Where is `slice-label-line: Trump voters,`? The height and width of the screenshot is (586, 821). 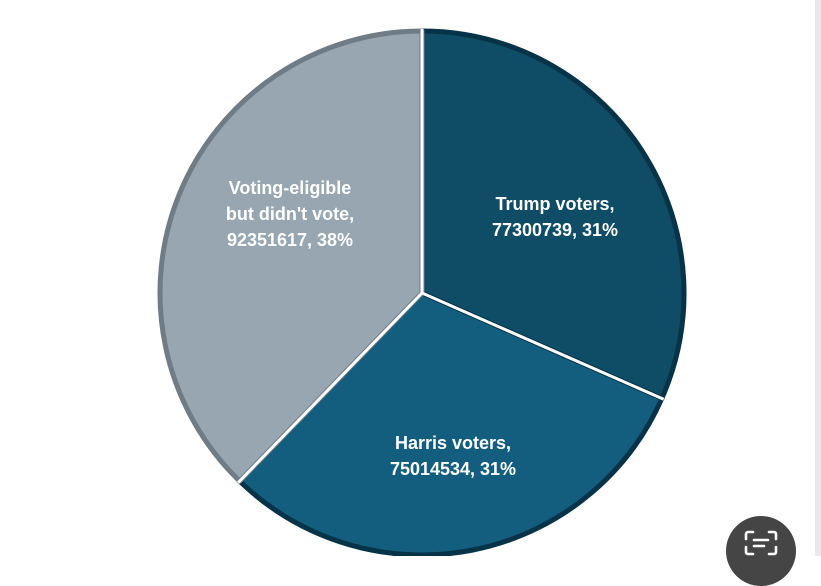
slice-label-line: Trump voters, is located at coordinates (554, 204).